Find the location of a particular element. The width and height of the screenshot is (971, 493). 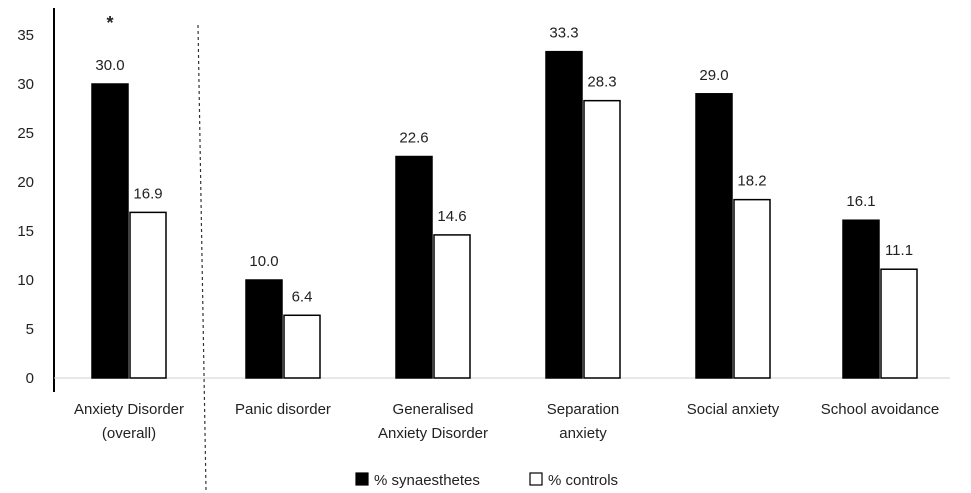

category-separator is located at coordinates (202, 257).